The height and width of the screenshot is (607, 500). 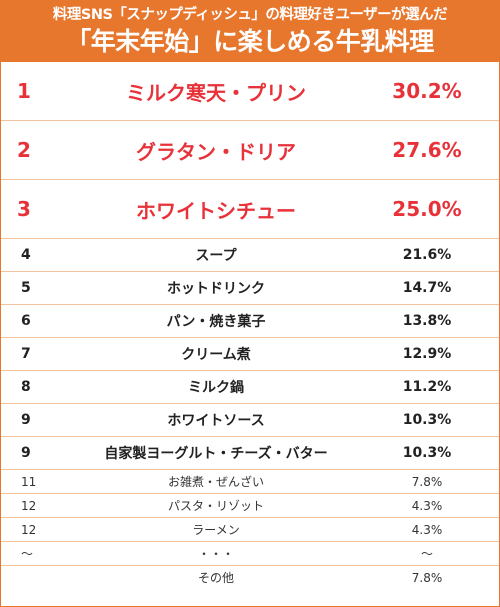 I want to click on rank-cell: ～, so click(x=39, y=553).